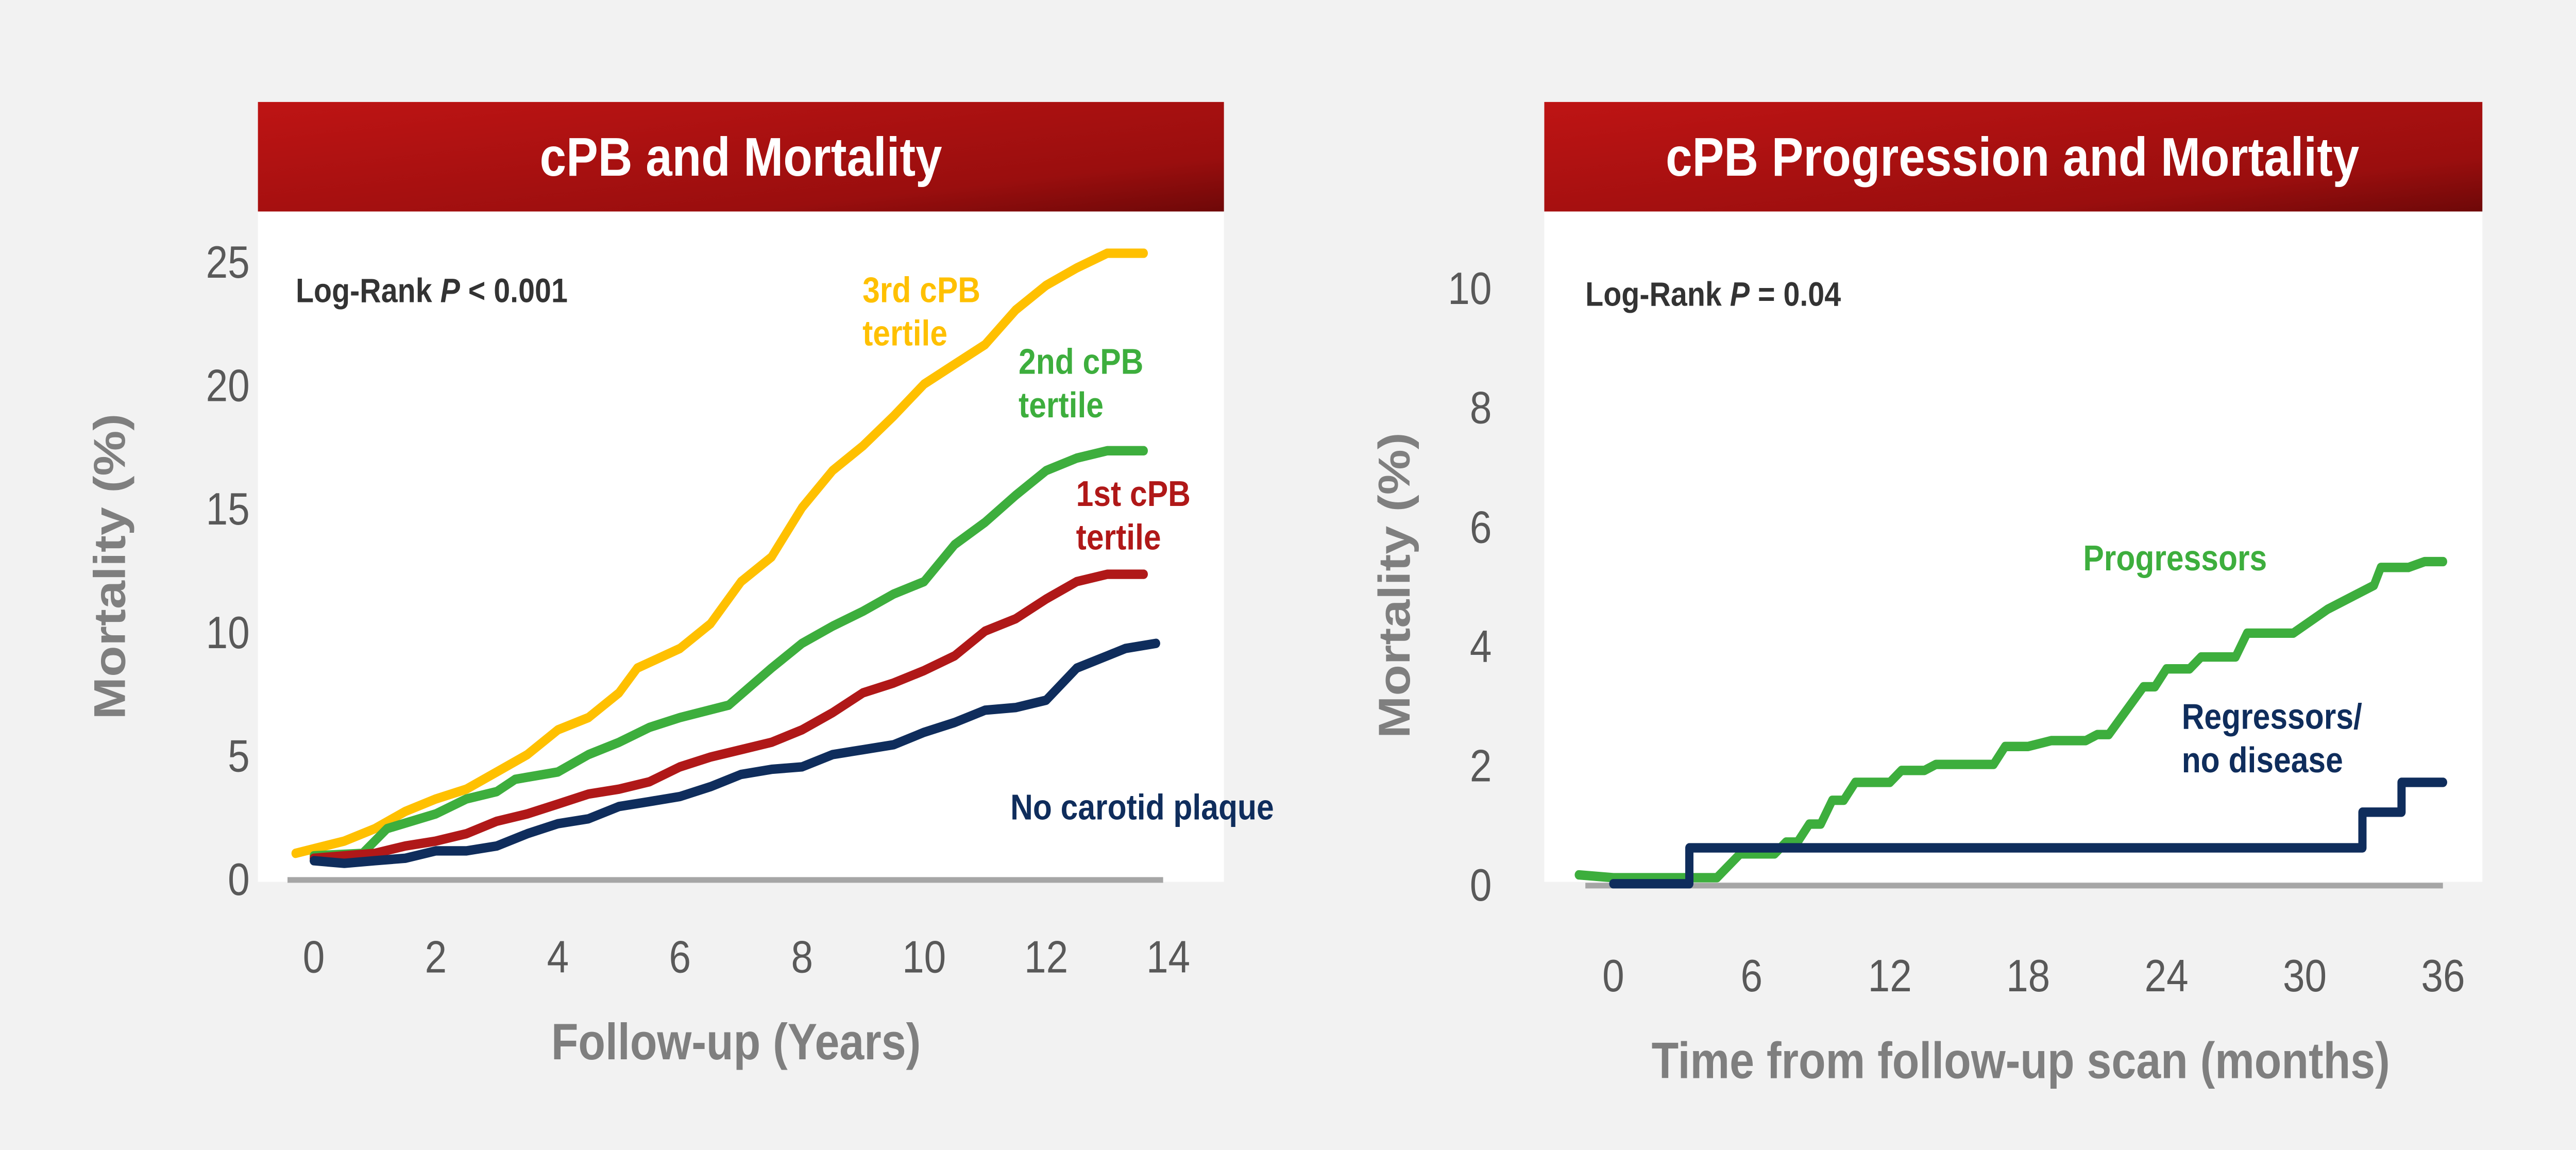  I want to click on log-rank-annotation: Log-Rank P = 0.04, so click(1713, 295).